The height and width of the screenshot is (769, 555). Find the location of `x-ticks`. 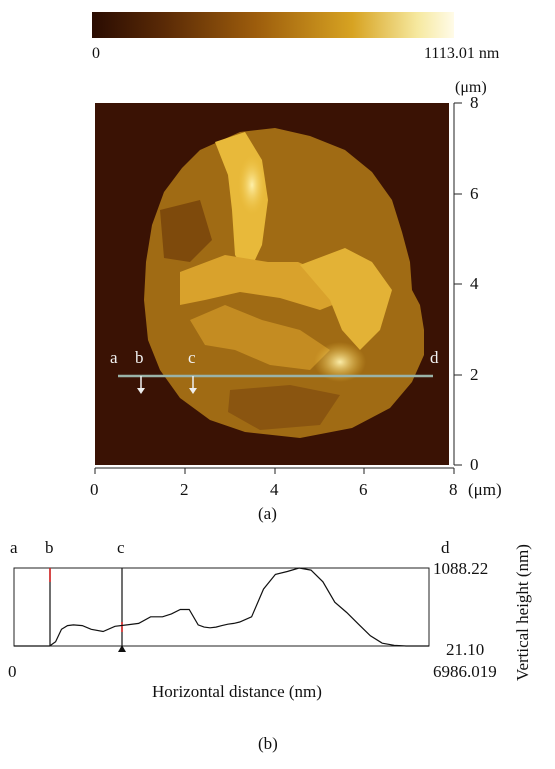

x-ticks is located at coordinates (274, 471).